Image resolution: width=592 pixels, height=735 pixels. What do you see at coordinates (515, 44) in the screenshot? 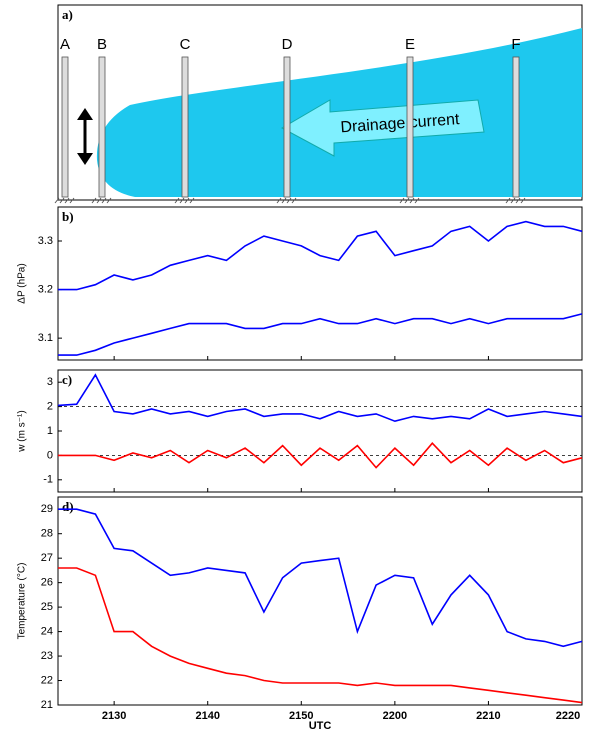
I see `mast-label: F` at bounding box center [515, 44].